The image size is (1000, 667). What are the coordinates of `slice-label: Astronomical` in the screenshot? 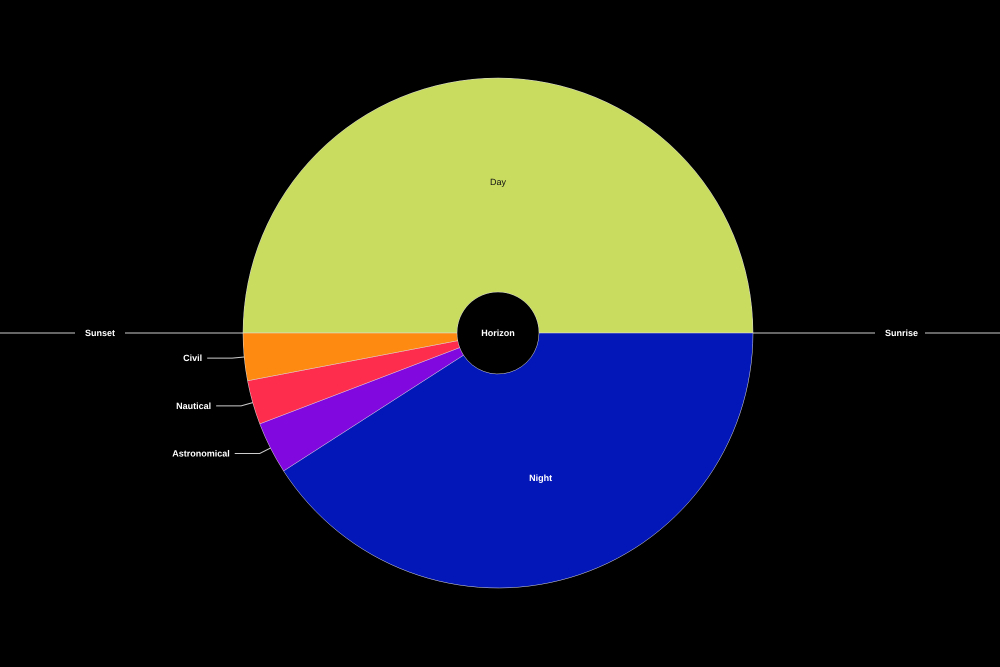 It's located at (201, 453).